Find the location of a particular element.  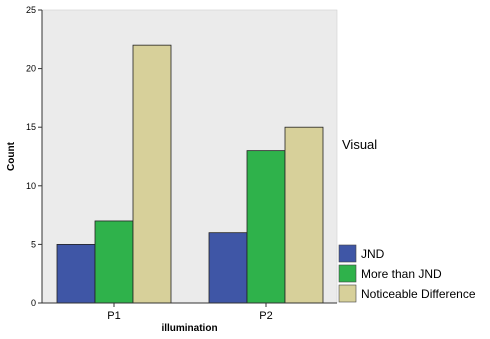

bar-p1-noticeable-difference is located at coordinates (152, 174).